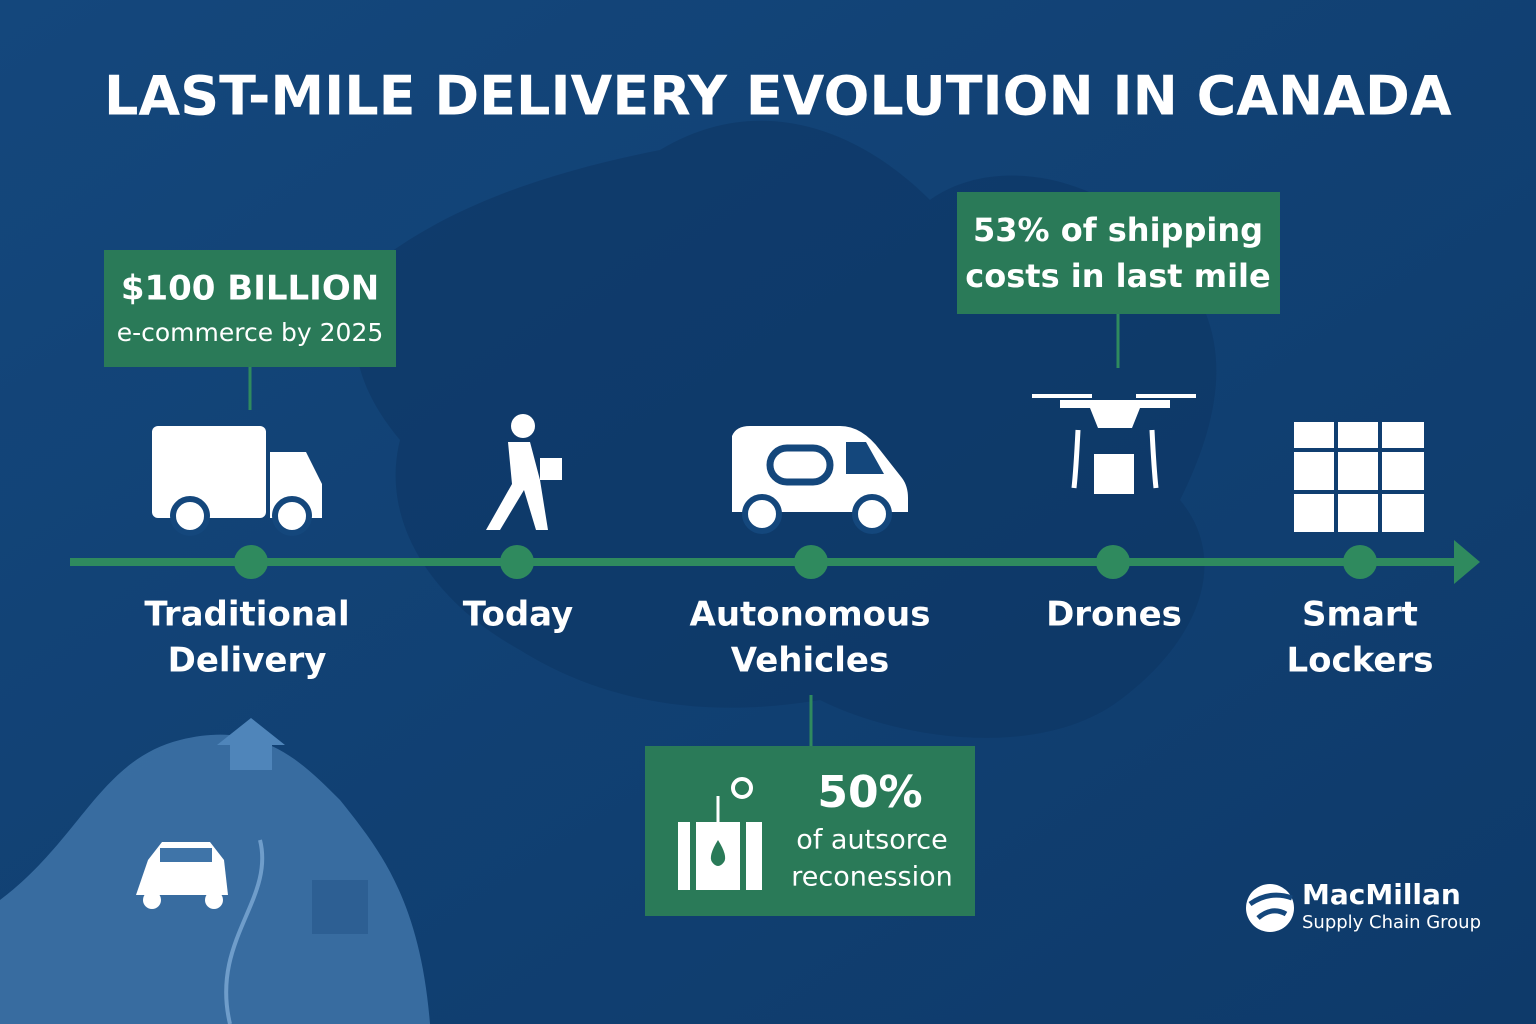  Describe the element at coordinates (250, 332) in the screenshot. I see `callout-text: e-commerce by 2025` at that location.